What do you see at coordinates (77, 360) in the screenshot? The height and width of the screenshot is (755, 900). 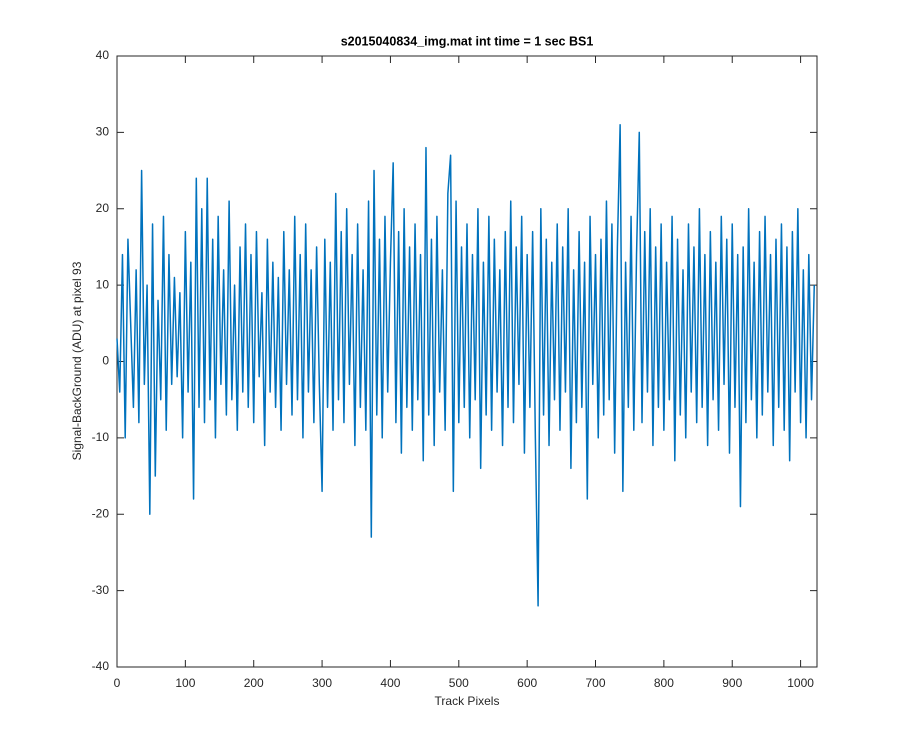 I see `y-axis-label: Signal-BackGround (ADU) at pixel 93` at bounding box center [77, 360].